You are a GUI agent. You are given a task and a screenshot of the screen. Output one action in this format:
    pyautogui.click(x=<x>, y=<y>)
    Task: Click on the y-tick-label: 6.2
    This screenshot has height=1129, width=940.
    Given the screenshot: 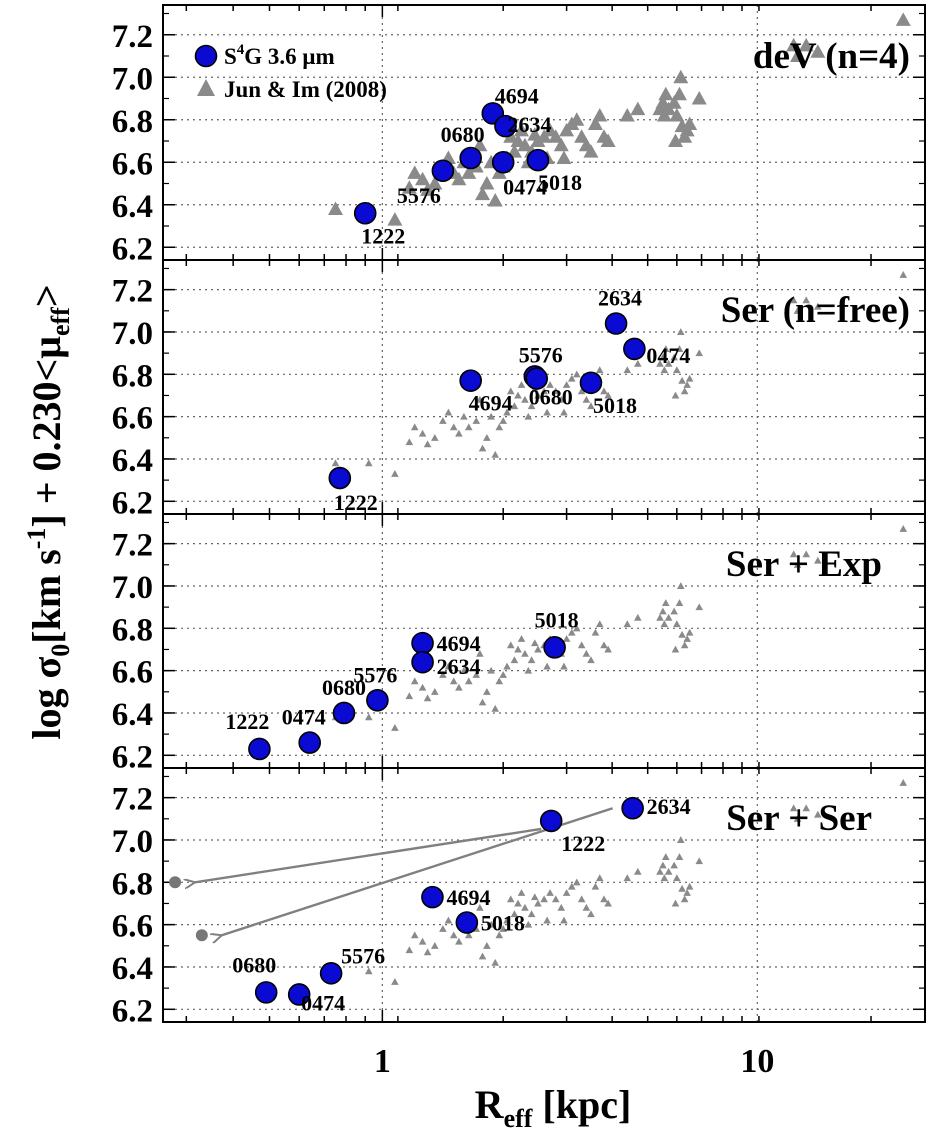 What is the action you would take?
    pyautogui.click(x=132, y=757)
    